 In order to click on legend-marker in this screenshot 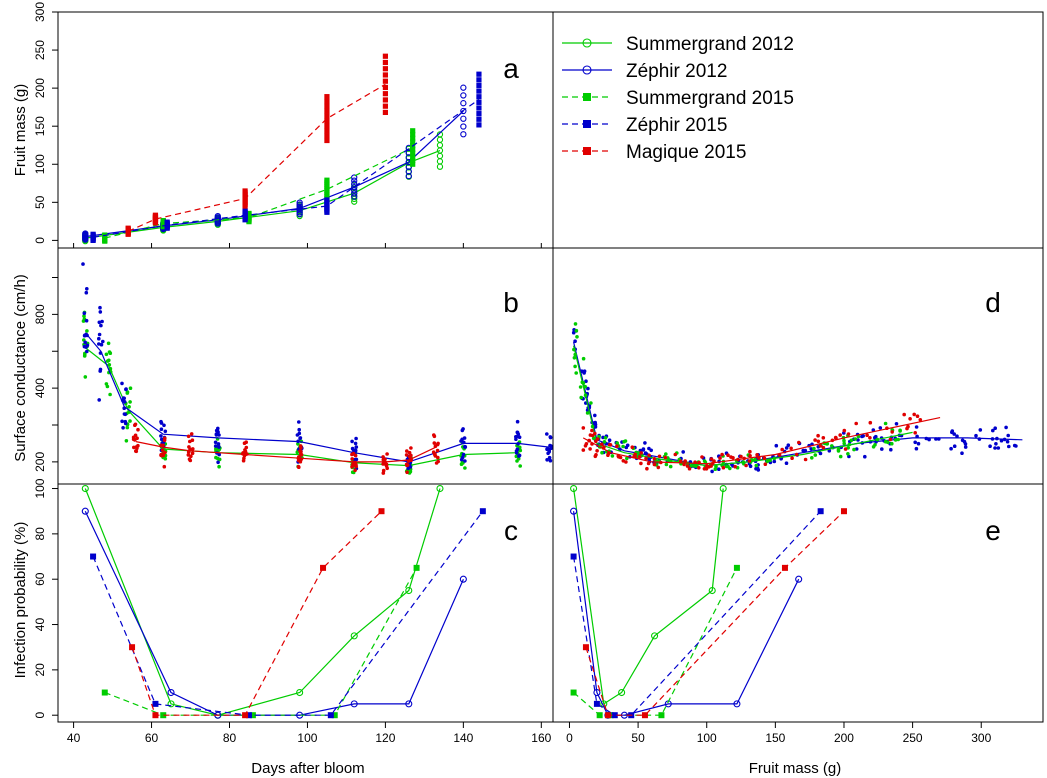, I will do `click(587, 97)`.